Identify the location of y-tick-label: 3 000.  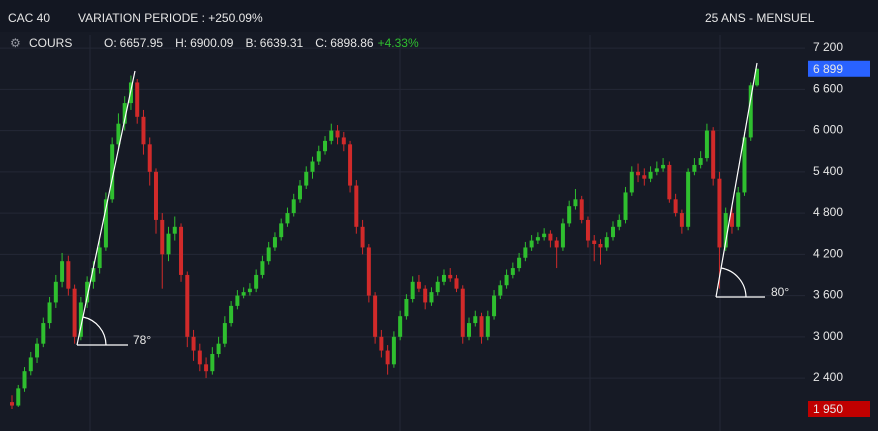
(828, 336).